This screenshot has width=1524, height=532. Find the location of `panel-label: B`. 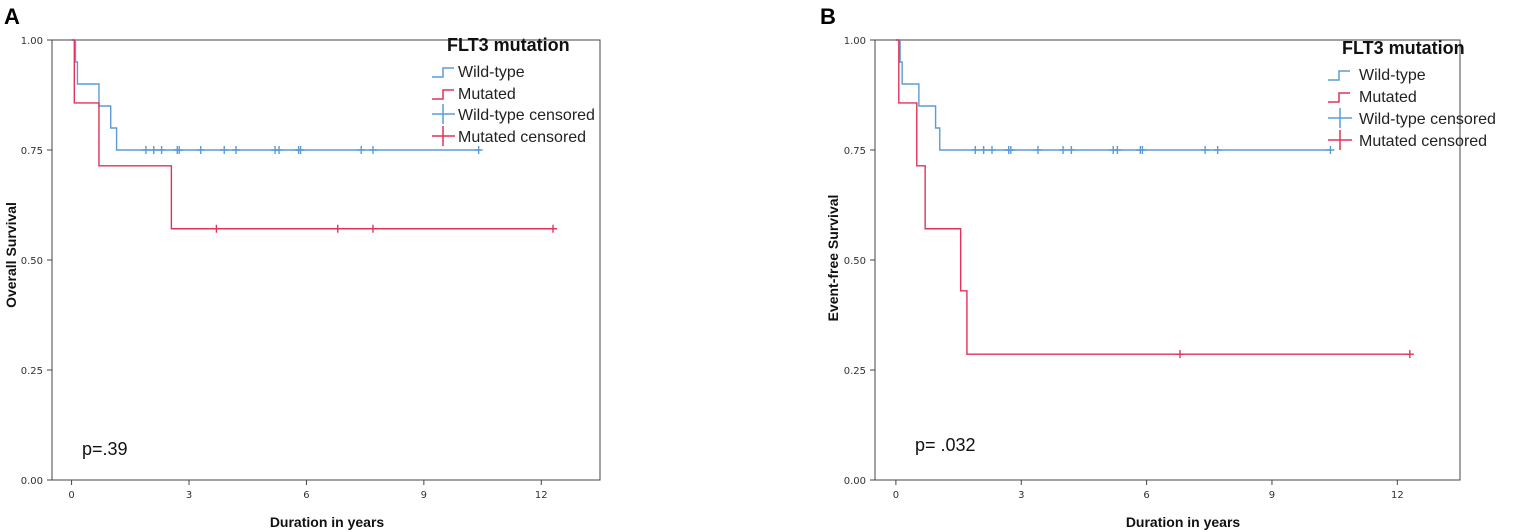

panel-label: B is located at coordinates (828, 16).